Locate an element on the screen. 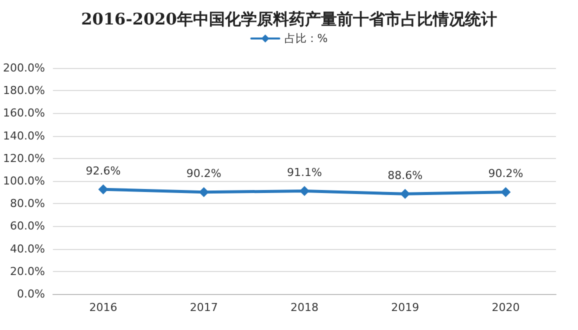  y-tick-label: 0.0% is located at coordinates (30, 294).